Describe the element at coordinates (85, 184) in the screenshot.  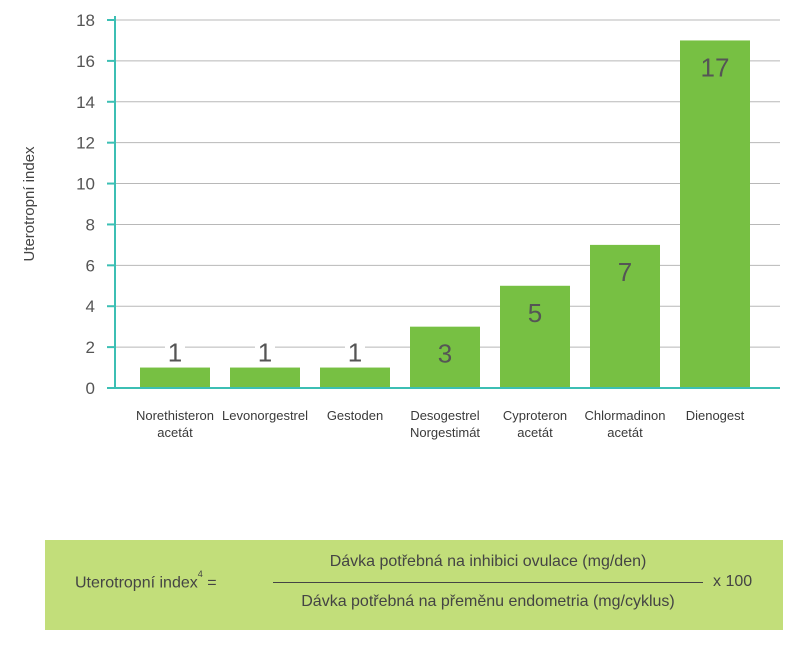
I see `y-tick-label: 10` at that location.